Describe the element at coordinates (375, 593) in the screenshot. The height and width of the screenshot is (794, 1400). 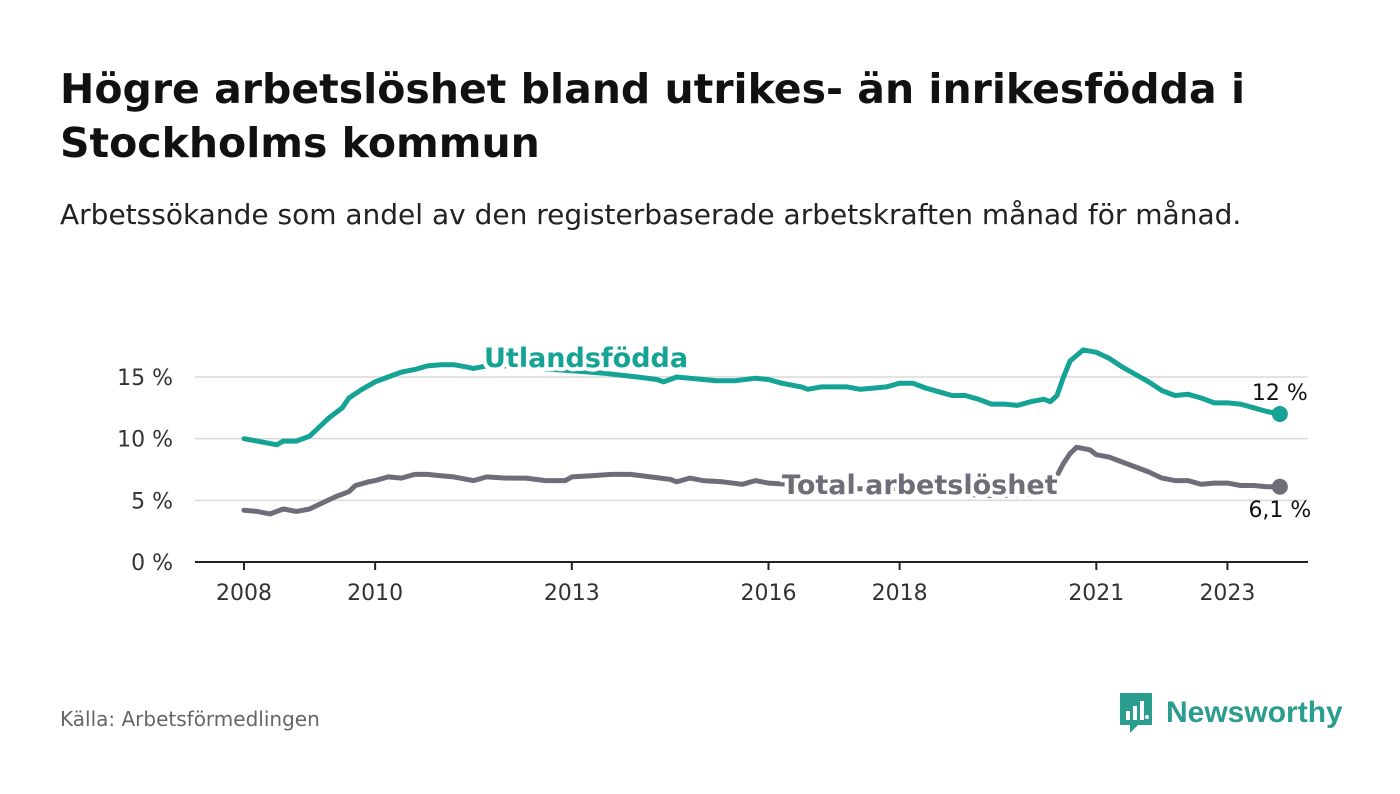
I see `x-tick-label: 2010` at that location.